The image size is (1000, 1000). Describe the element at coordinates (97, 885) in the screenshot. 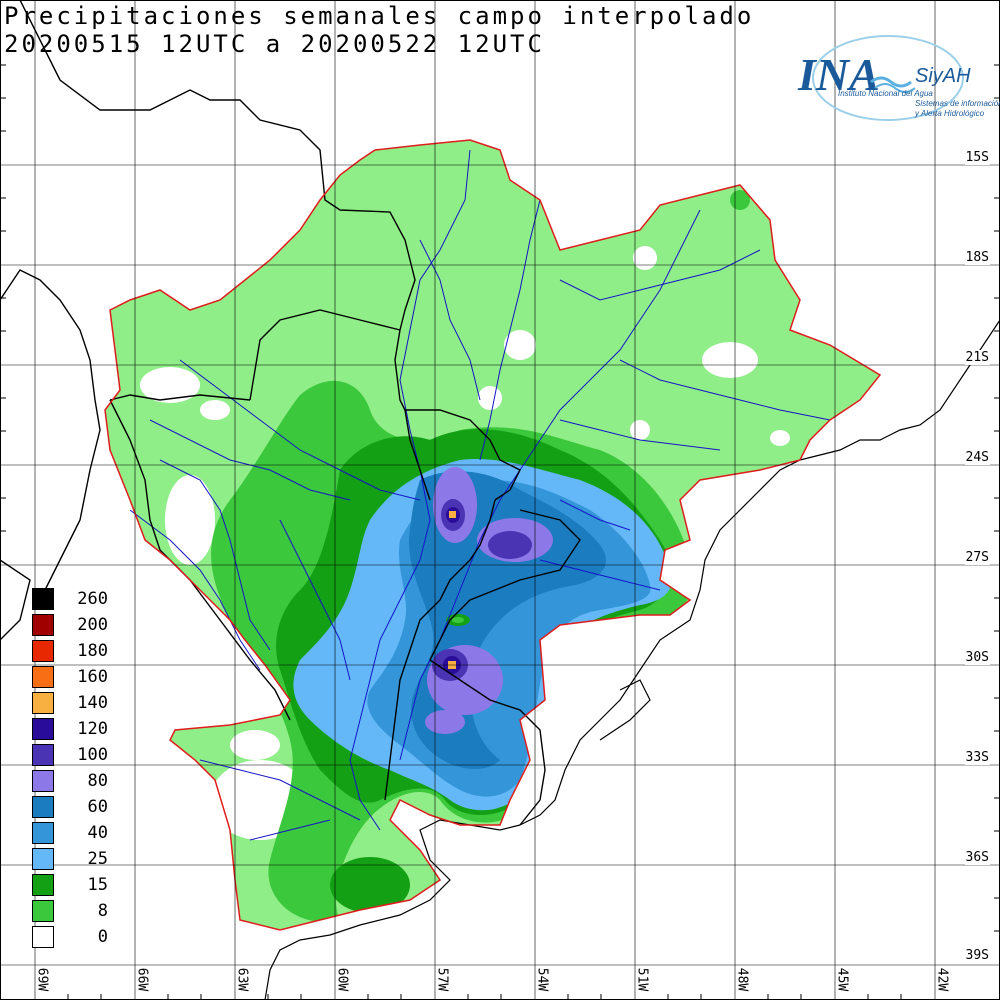

I see `legend-label: 15` at that location.